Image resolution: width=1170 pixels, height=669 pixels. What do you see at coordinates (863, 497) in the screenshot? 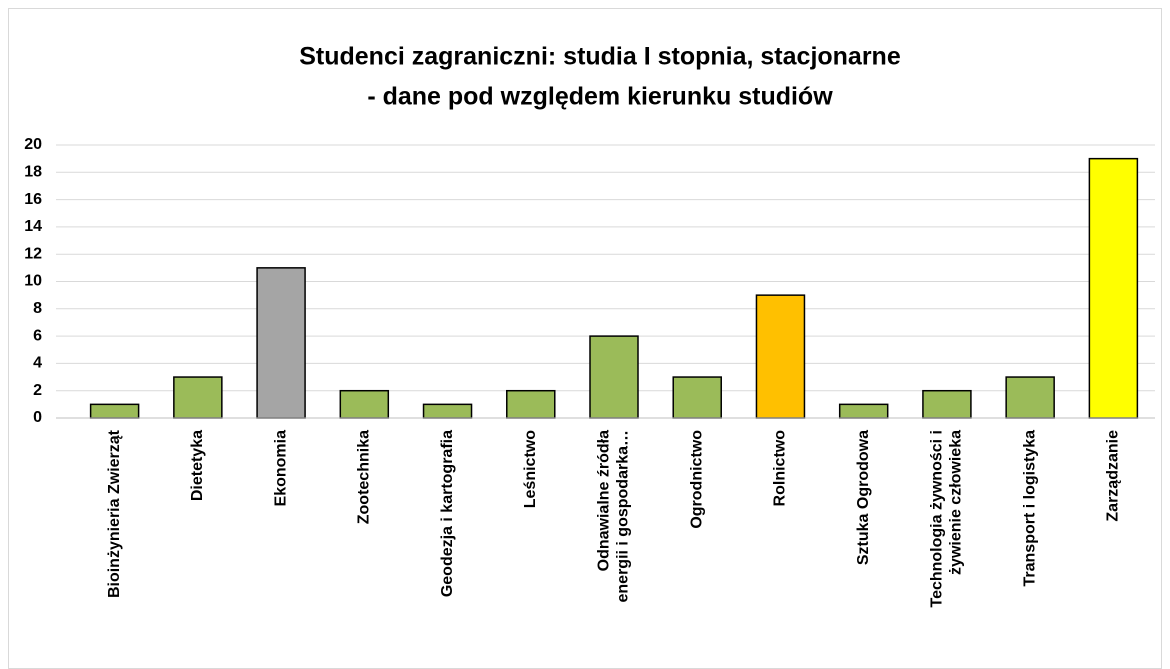
I see `x-tick-label: Sztuka Ogrodowa` at bounding box center [863, 497].